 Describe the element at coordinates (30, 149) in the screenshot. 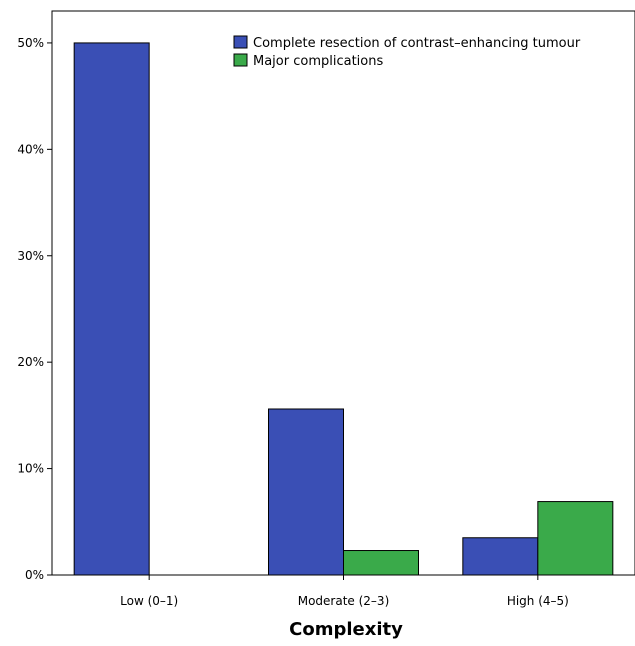

I see `y-tick-label: 40%` at that location.